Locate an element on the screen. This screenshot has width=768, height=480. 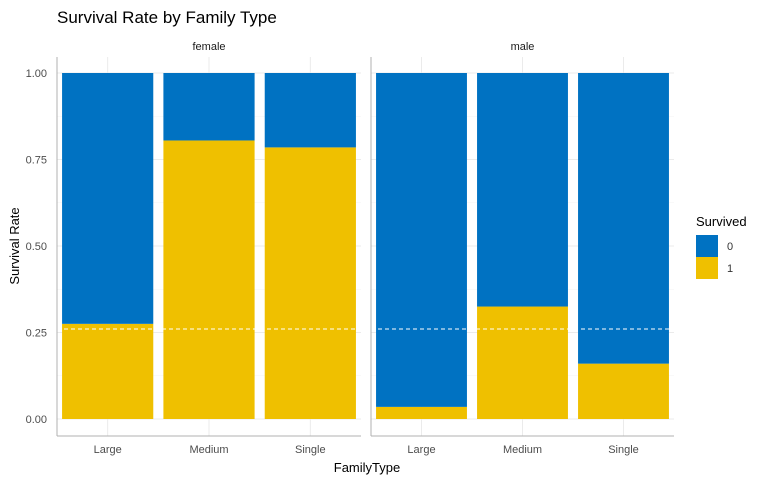
facet-label: female is located at coordinates (208, 47).